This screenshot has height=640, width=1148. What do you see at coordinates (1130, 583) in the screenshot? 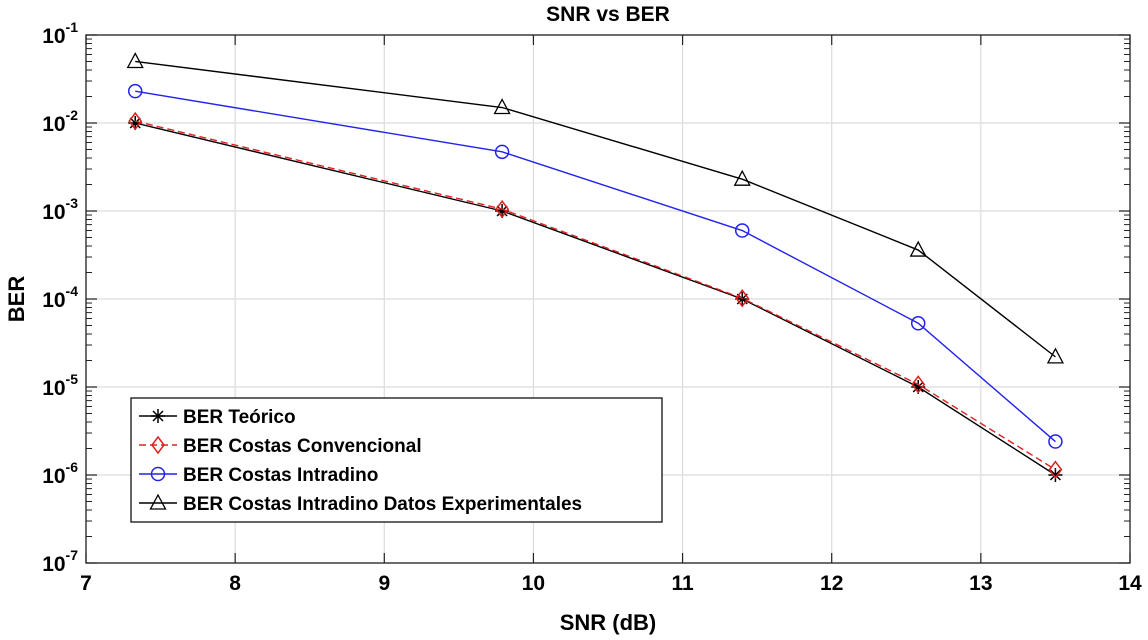
I see `x-tick-label: 14` at bounding box center [1130, 583].